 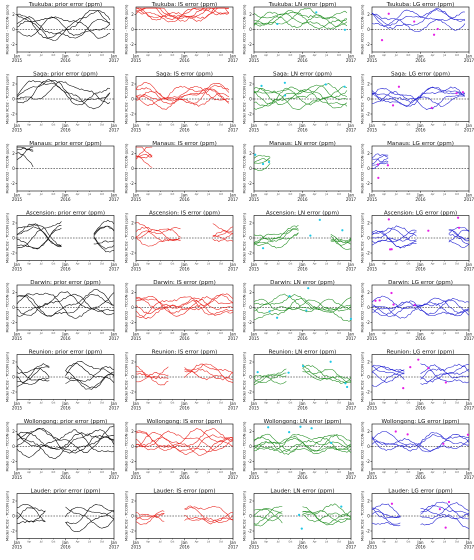 I want to click on panel-title: Manaus: LN error (ppm), so click(x=302, y=144).